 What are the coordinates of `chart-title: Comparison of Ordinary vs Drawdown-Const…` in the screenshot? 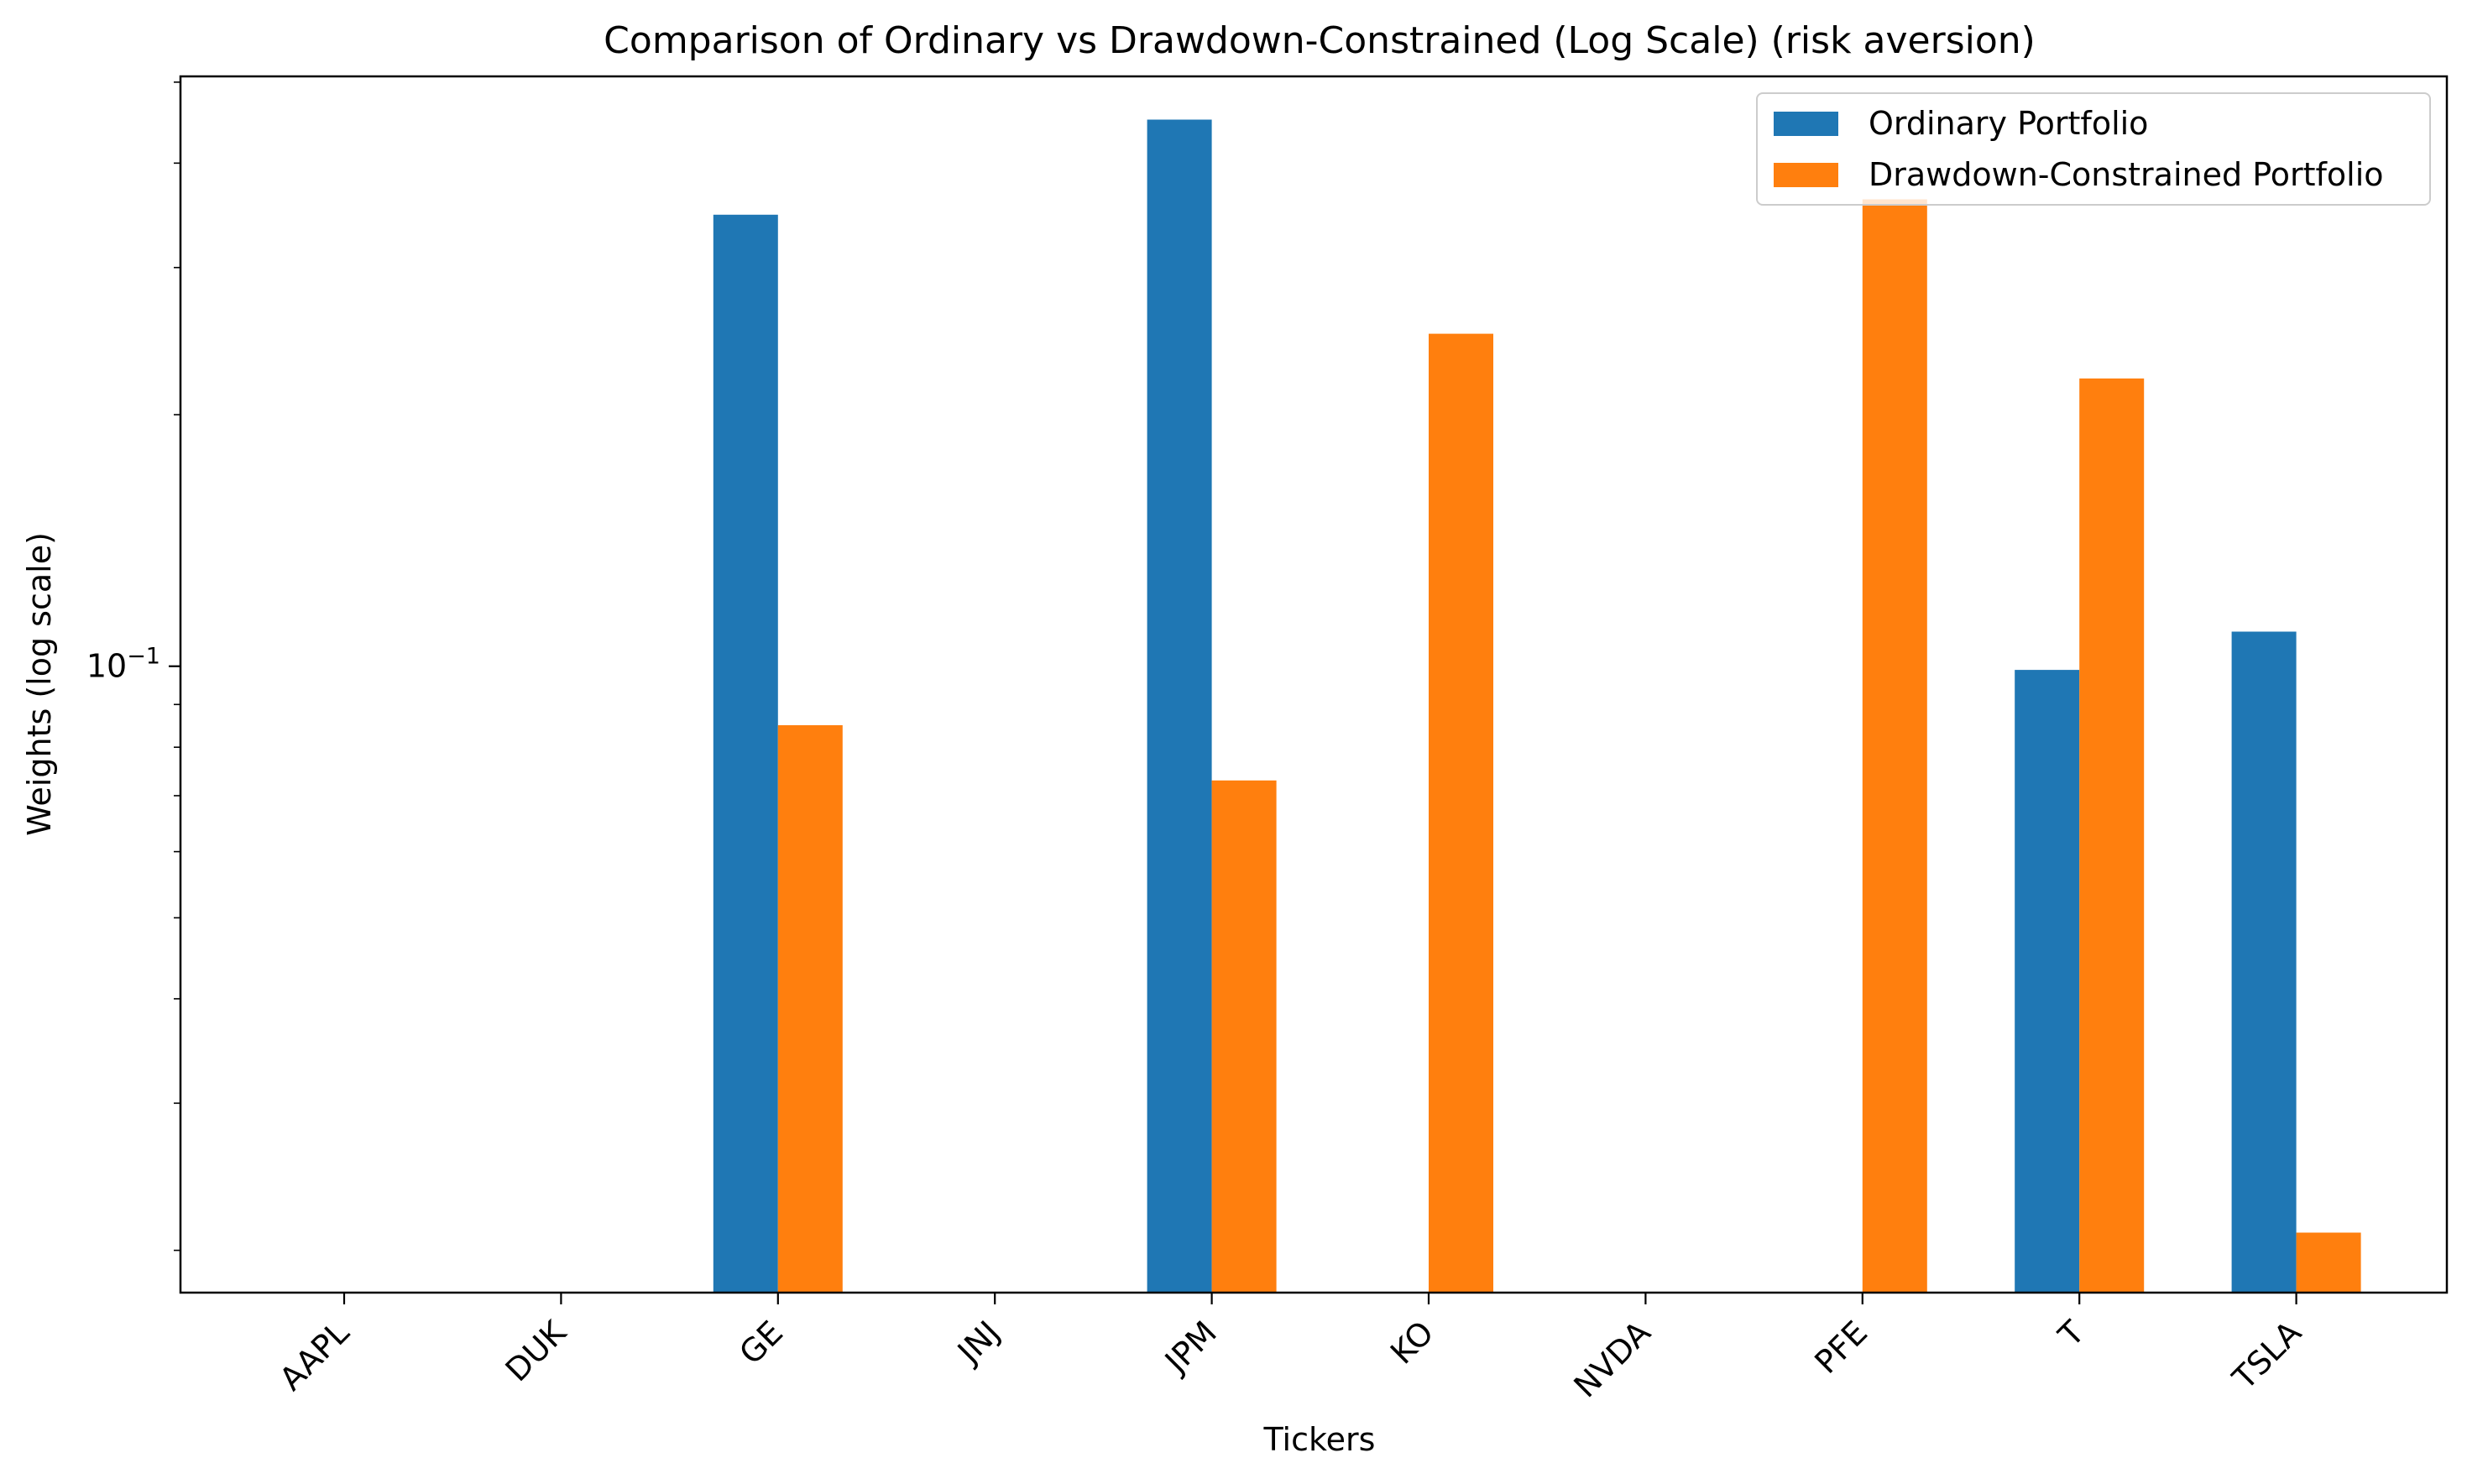 It's located at (1320, 40).